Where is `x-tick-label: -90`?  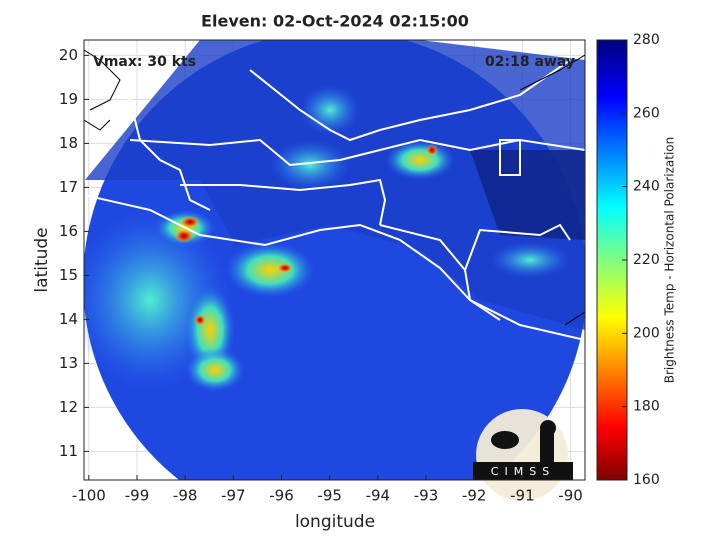 x-tick-label: -90 is located at coordinates (570, 496).